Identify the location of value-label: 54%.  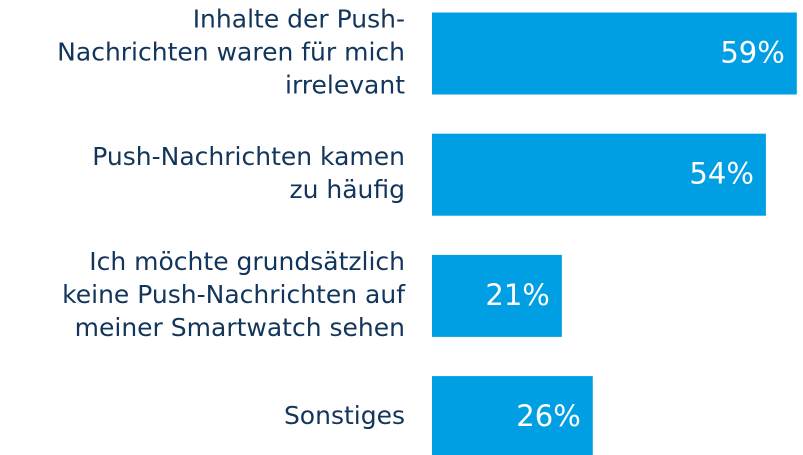
(721, 174).